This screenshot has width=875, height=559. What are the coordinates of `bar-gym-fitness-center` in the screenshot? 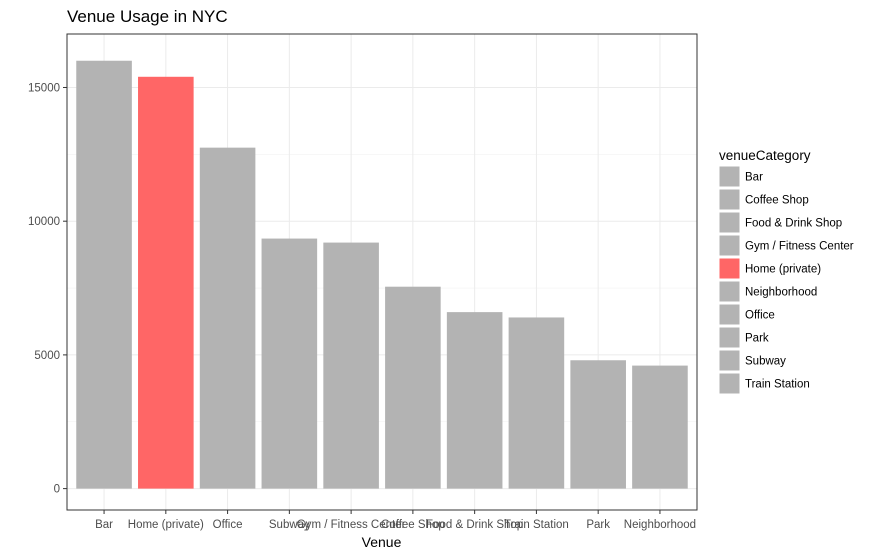 It's located at (351, 365).